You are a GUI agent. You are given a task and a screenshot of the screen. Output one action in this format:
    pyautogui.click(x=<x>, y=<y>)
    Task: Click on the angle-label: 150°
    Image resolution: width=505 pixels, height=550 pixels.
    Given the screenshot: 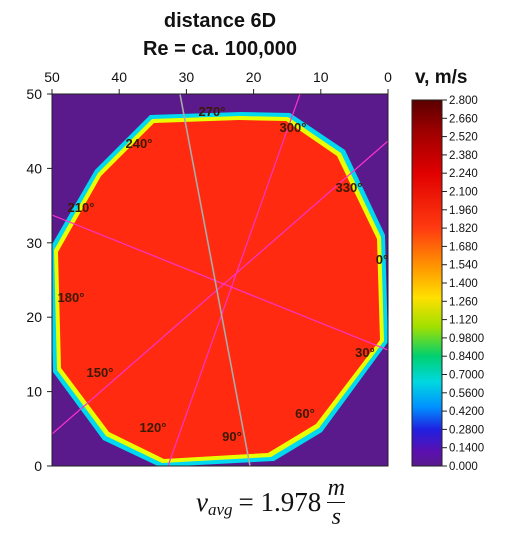 What is the action you would take?
    pyautogui.click(x=100, y=372)
    